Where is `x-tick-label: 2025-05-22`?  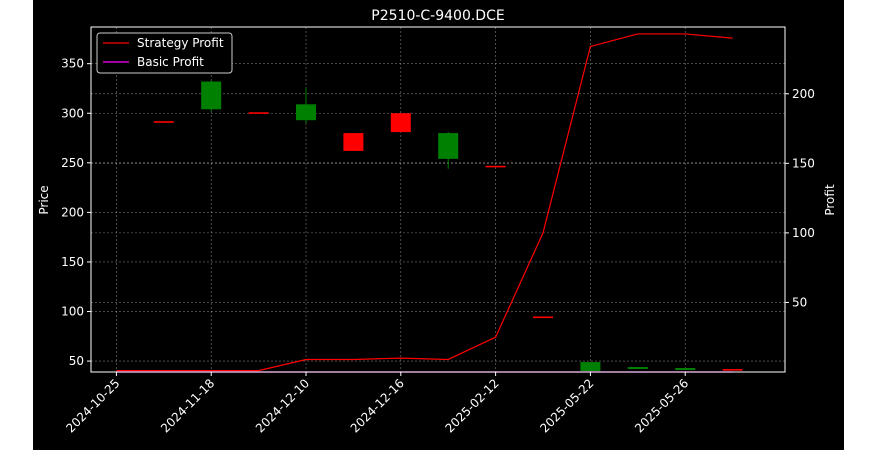
x-tick-label: 2025-05-22 is located at coordinates (566, 405).